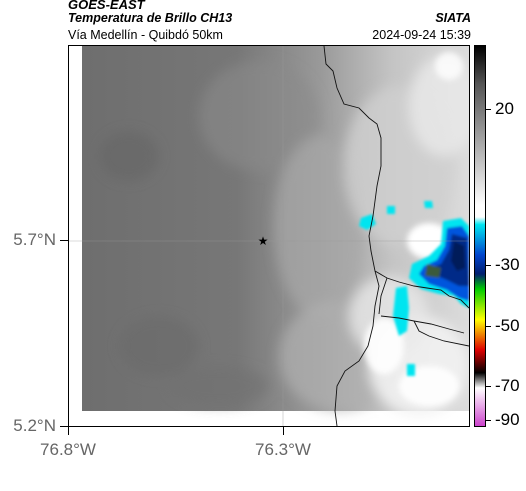 The image size is (526, 491). I want to click on colorbar, so click(480, 236).